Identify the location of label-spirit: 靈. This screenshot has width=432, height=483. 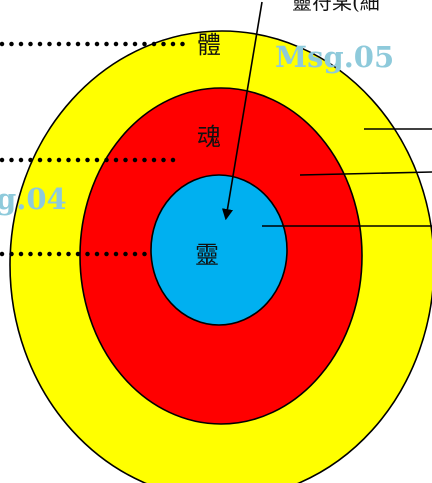
(207, 255).